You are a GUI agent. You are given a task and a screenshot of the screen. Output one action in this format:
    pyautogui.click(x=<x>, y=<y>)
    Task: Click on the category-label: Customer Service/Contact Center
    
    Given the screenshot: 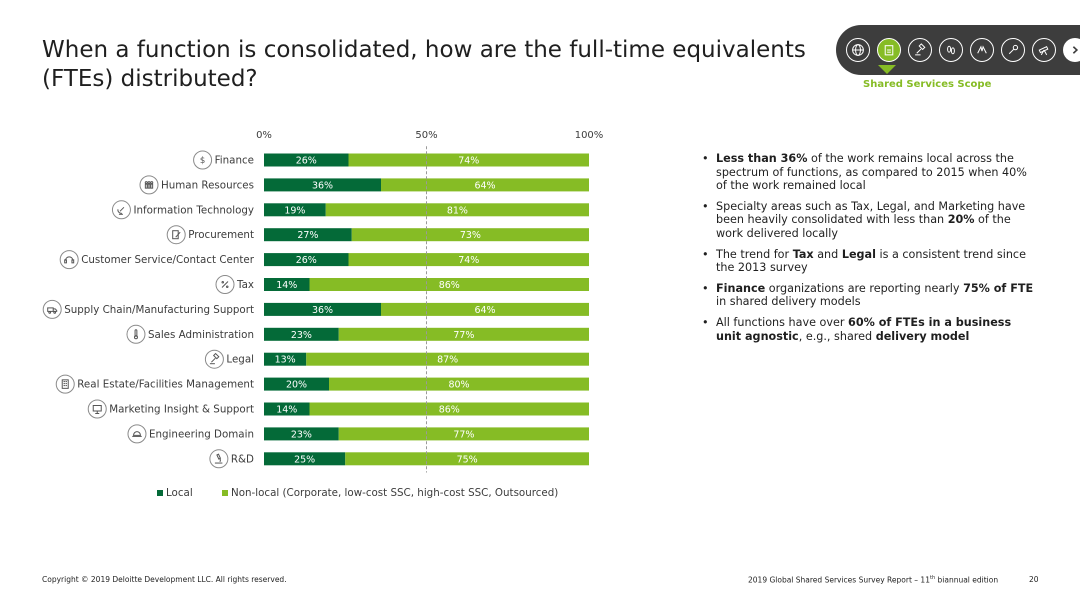 What is the action you would take?
    pyautogui.click(x=168, y=260)
    